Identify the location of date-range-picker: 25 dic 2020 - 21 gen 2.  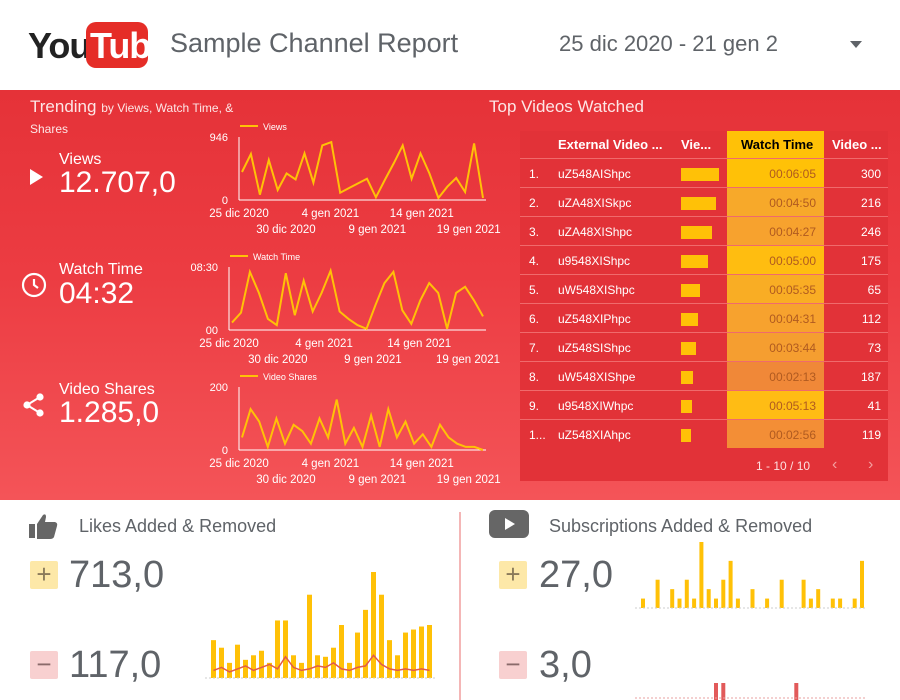
(668, 43).